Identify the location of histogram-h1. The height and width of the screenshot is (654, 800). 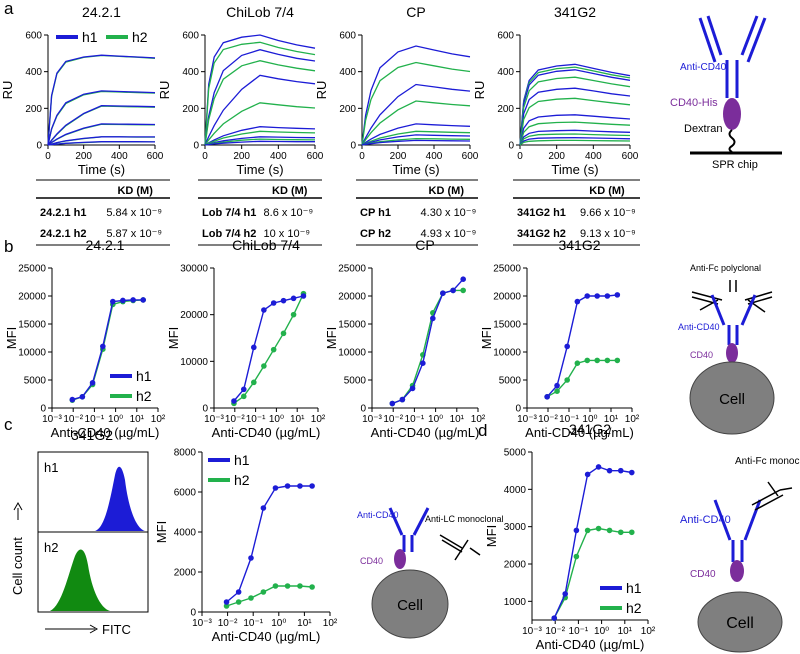
(120, 498).